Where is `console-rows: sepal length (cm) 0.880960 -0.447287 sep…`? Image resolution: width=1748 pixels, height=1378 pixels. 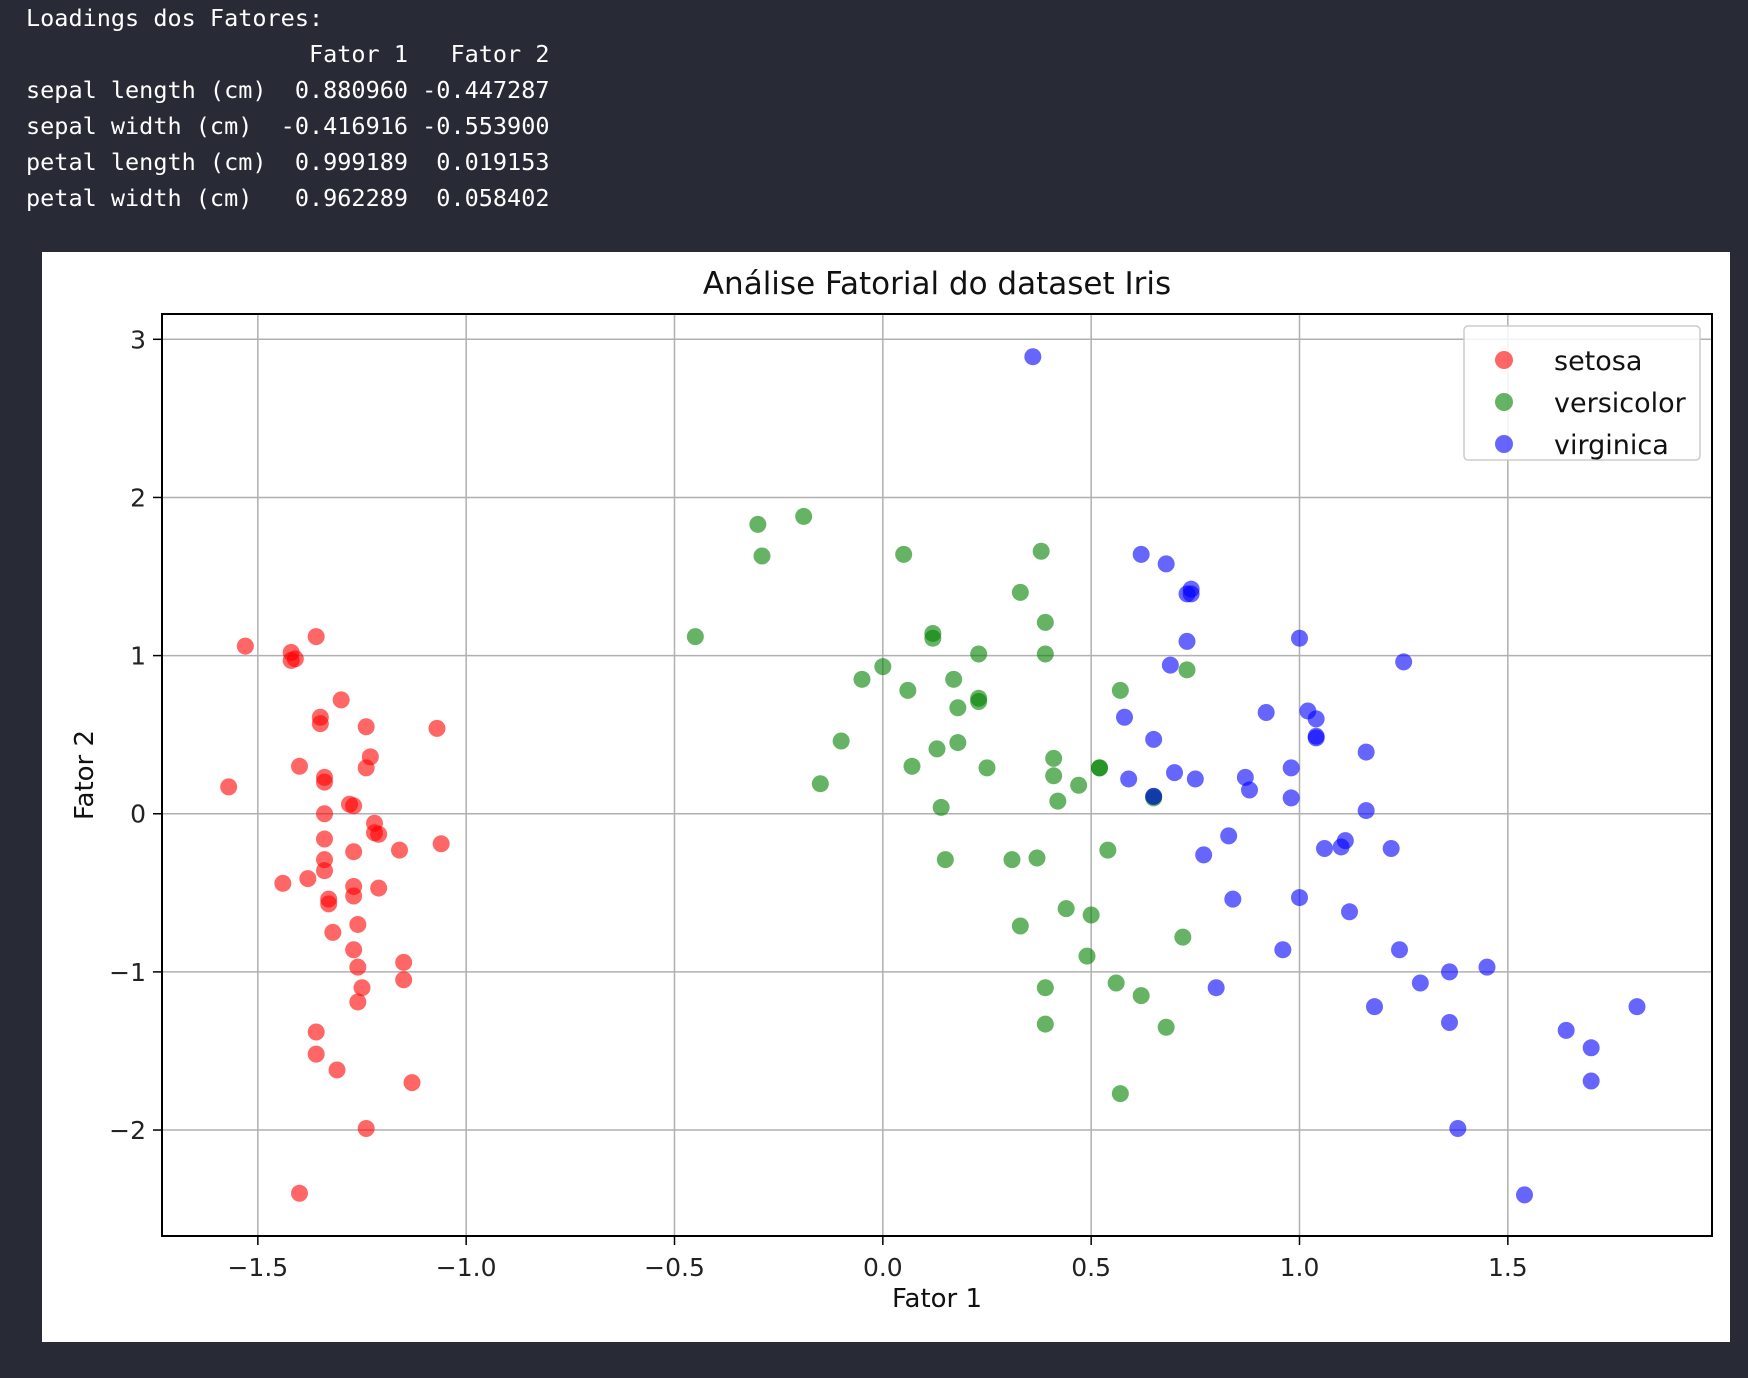
console-rows: sepal length (cm) 0.880960 -0.447287 sep… is located at coordinates (288, 144).